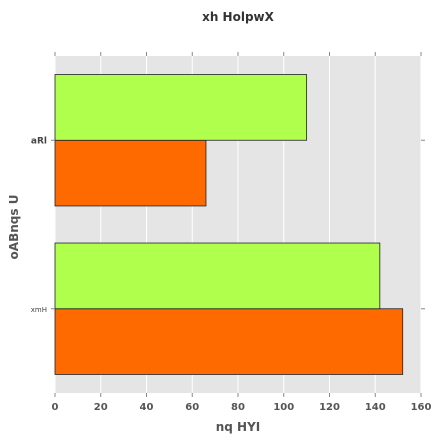 This screenshot has height=441, width=441. What do you see at coordinates (14, 227) in the screenshot?
I see `y-axis-label: oABnqs U` at bounding box center [14, 227].